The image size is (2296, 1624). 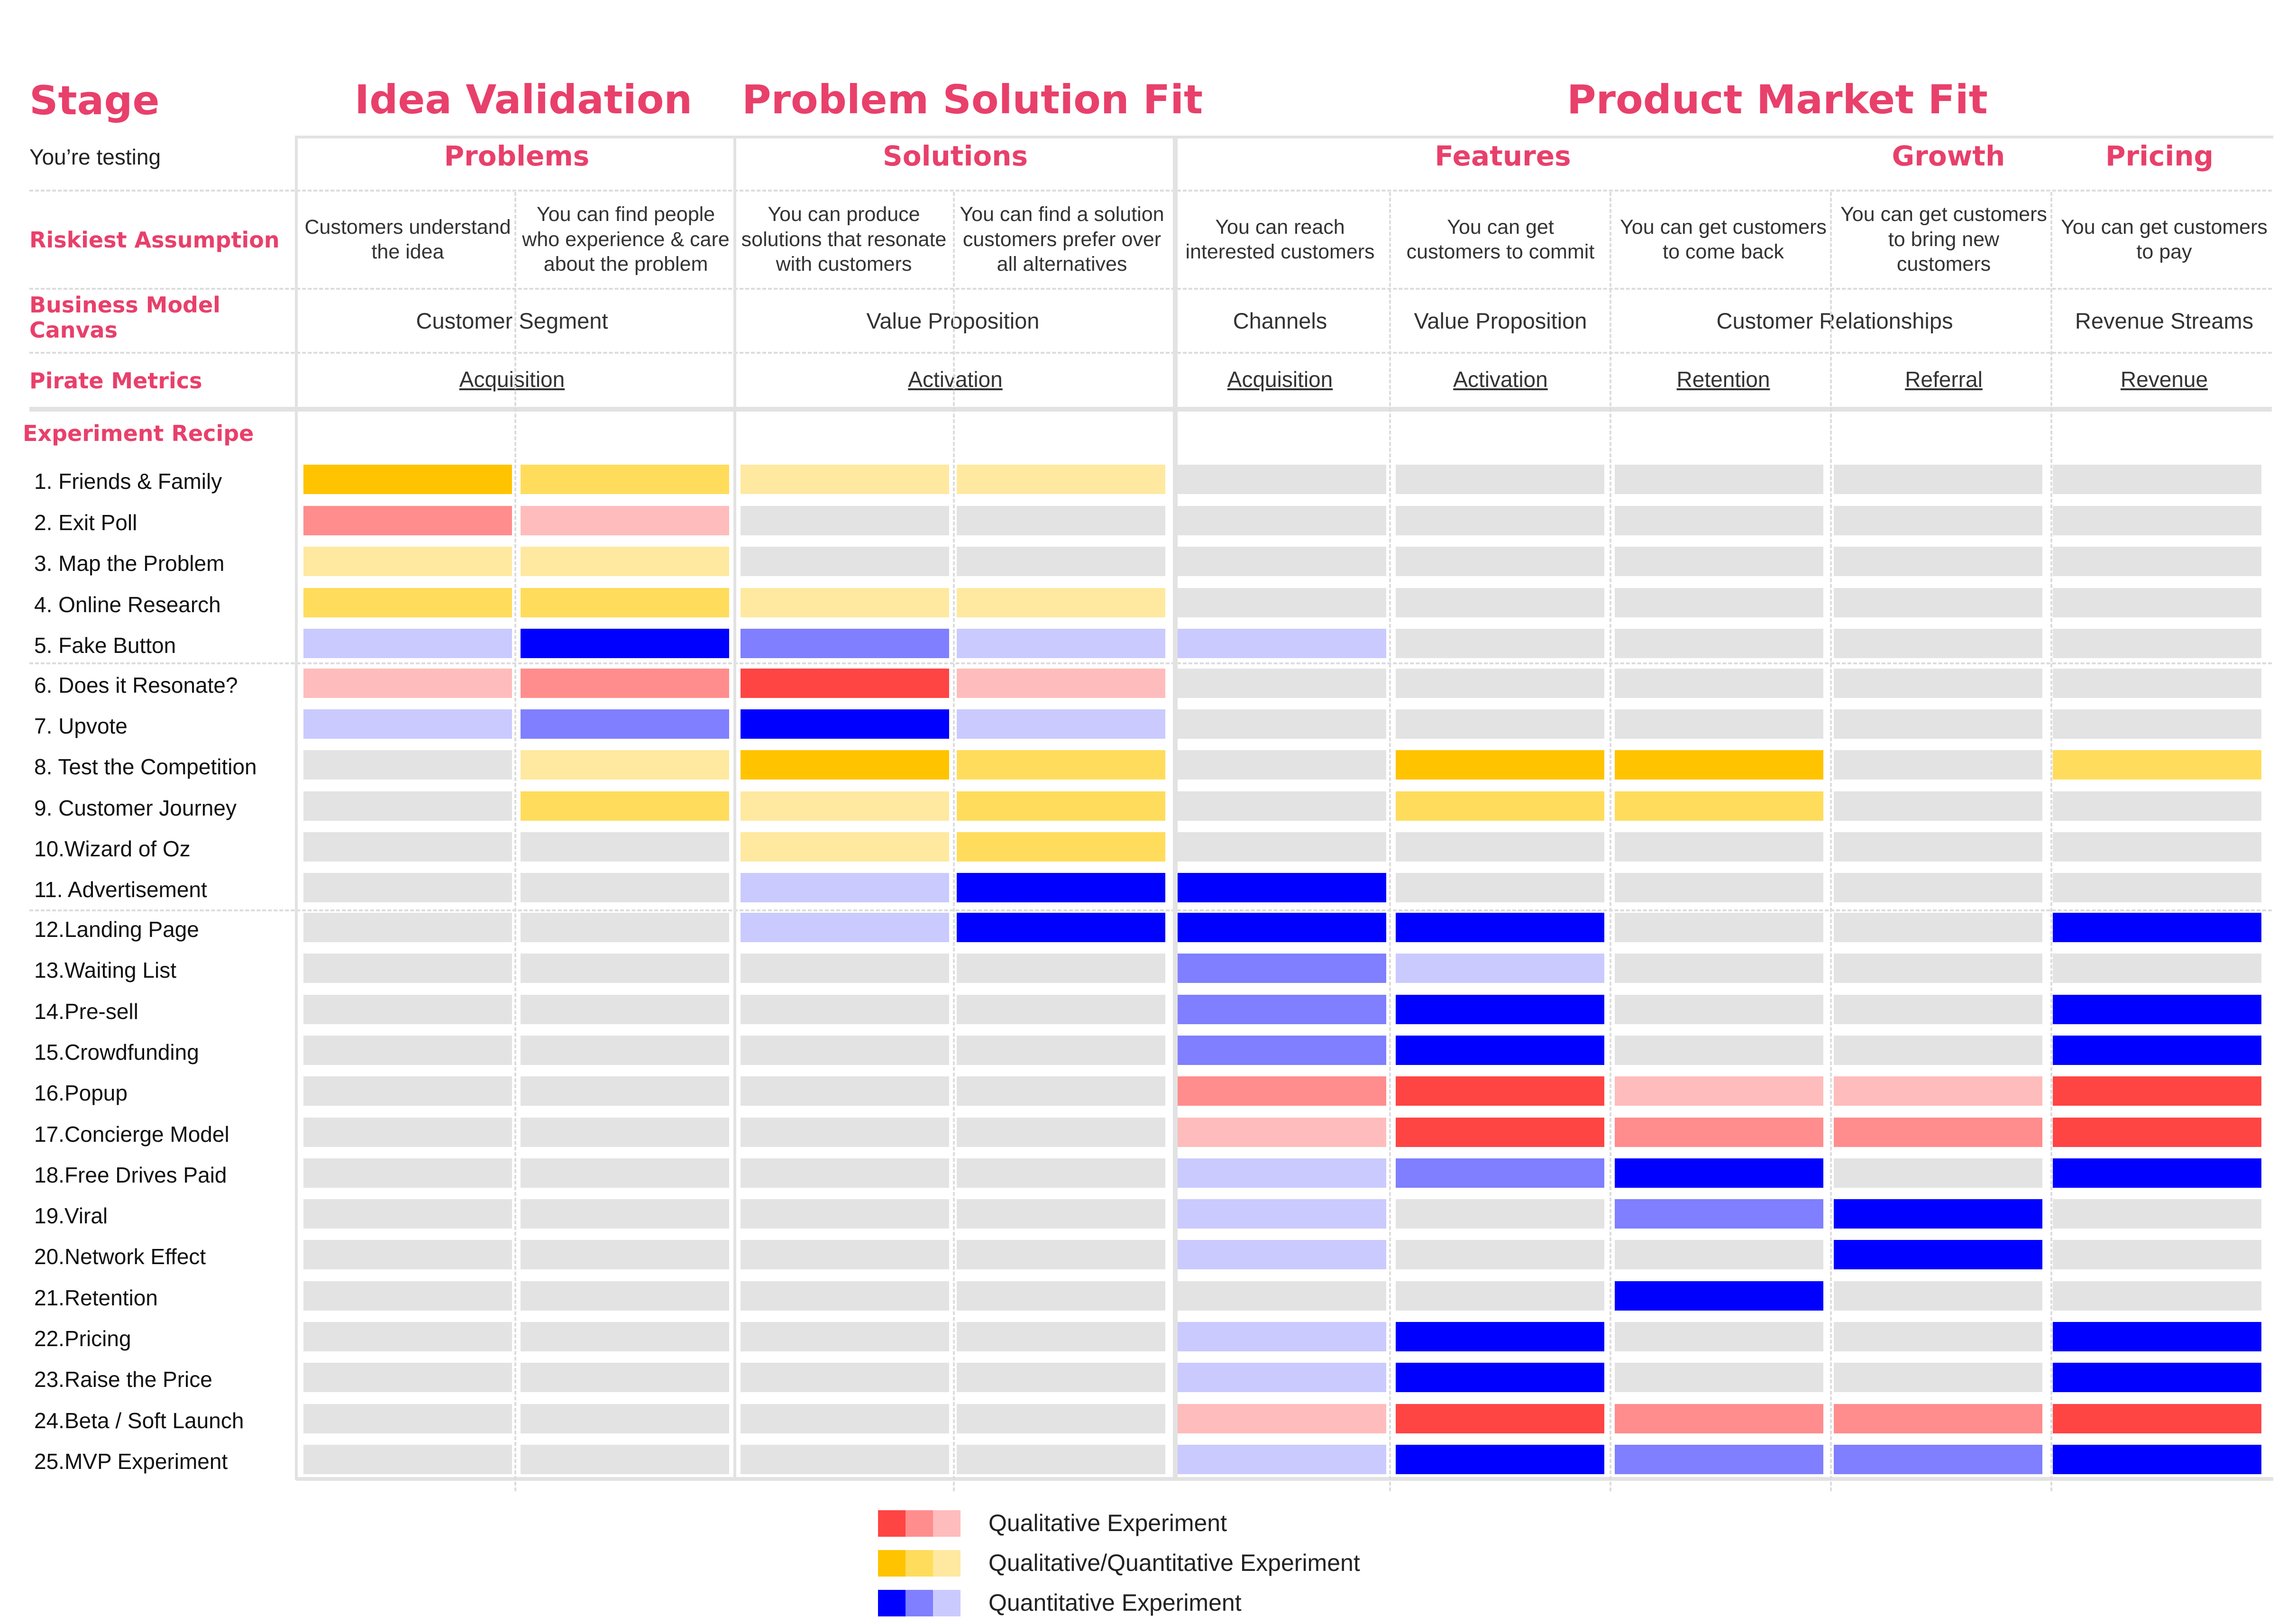 I want to click on experiment-label: 6. Does it Resonate?, so click(x=136, y=685).